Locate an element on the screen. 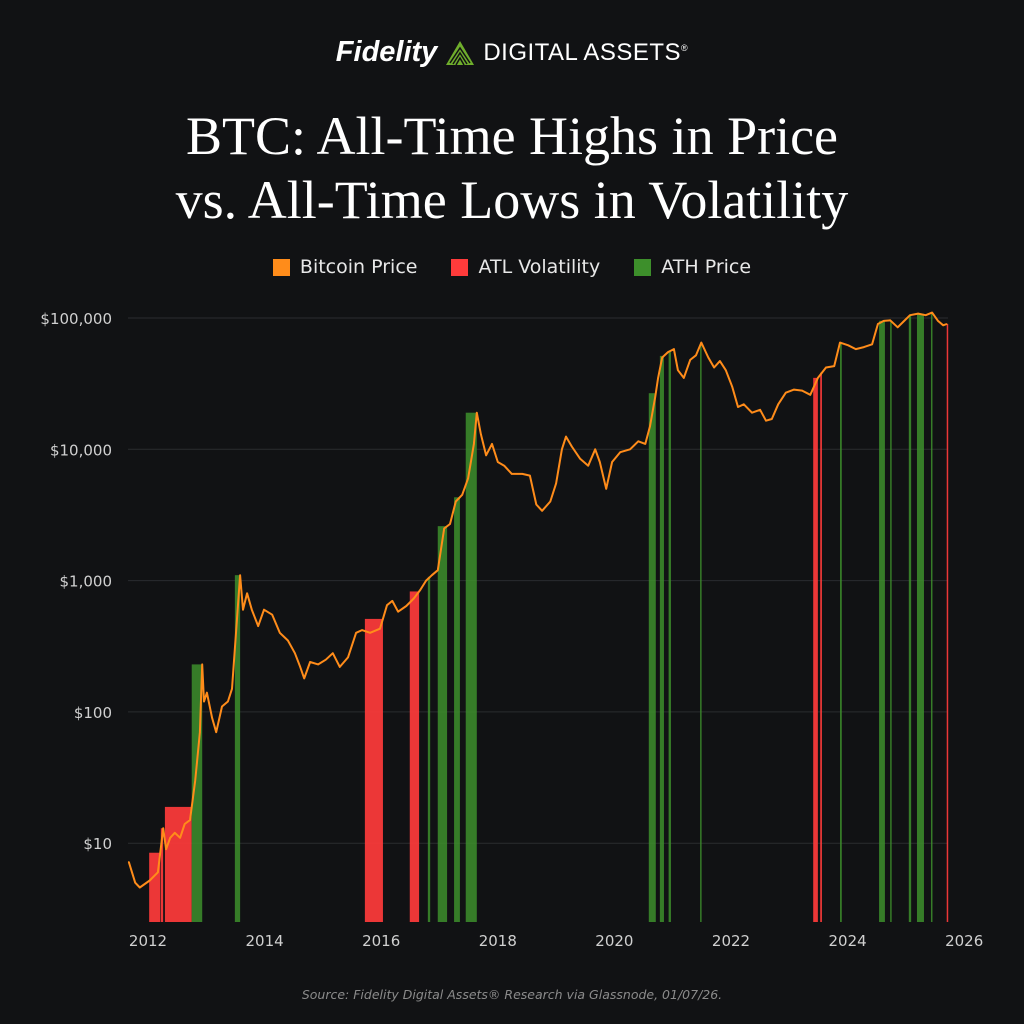 This screenshot has width=1024, height=1024. legend-label: ATL Volatility is located at coordinates (539, 267).